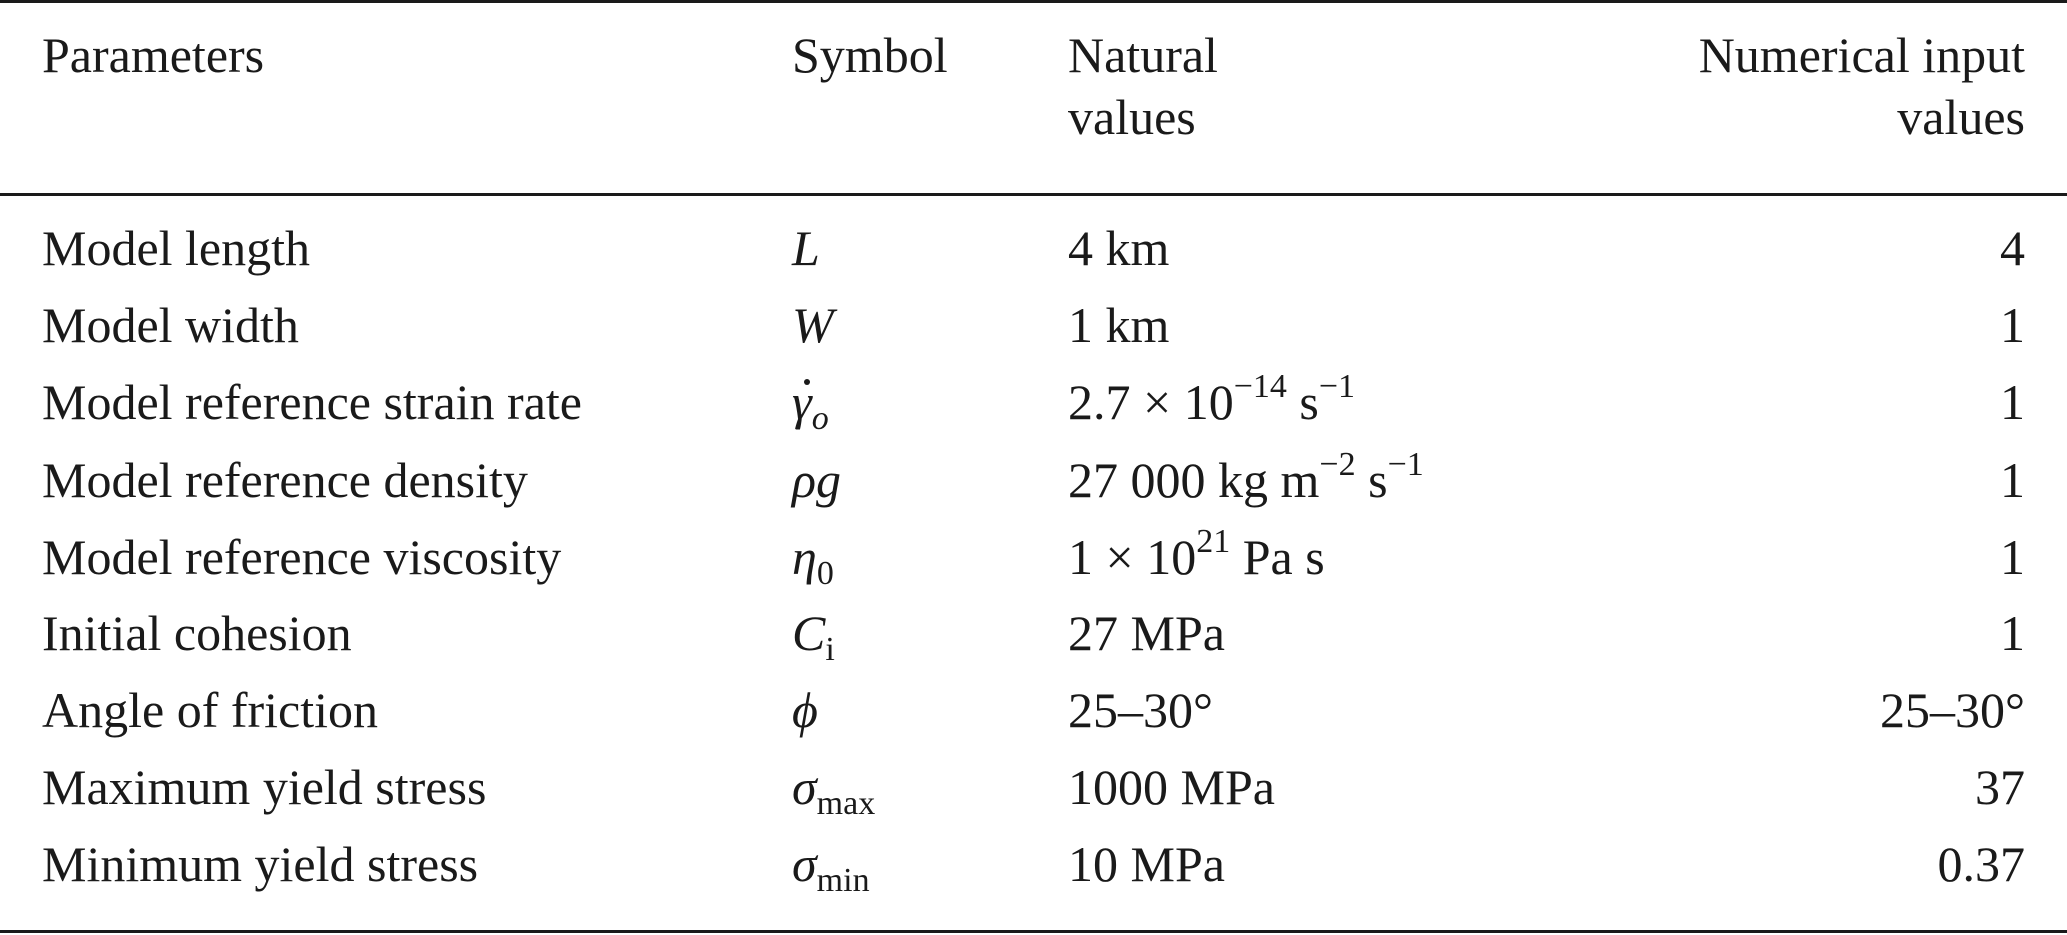  I want to click on parameter-cell: Angle of friction, so click(210, 710).